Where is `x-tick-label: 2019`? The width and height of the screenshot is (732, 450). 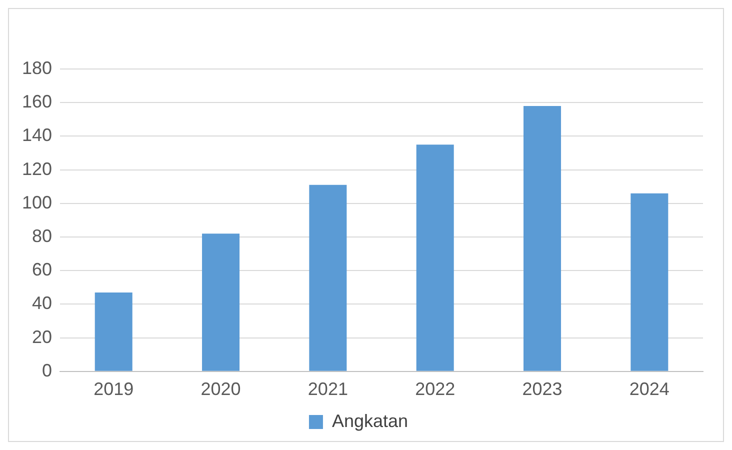
x-tick-label: 2019 is located at coordinates (114, 389).